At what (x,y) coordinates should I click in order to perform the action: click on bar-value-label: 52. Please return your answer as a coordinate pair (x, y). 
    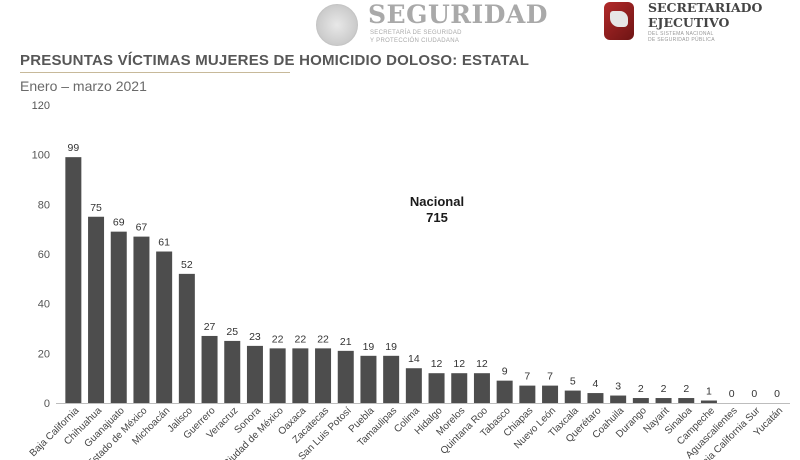
    Looking at the image, I should click on (187, 265).